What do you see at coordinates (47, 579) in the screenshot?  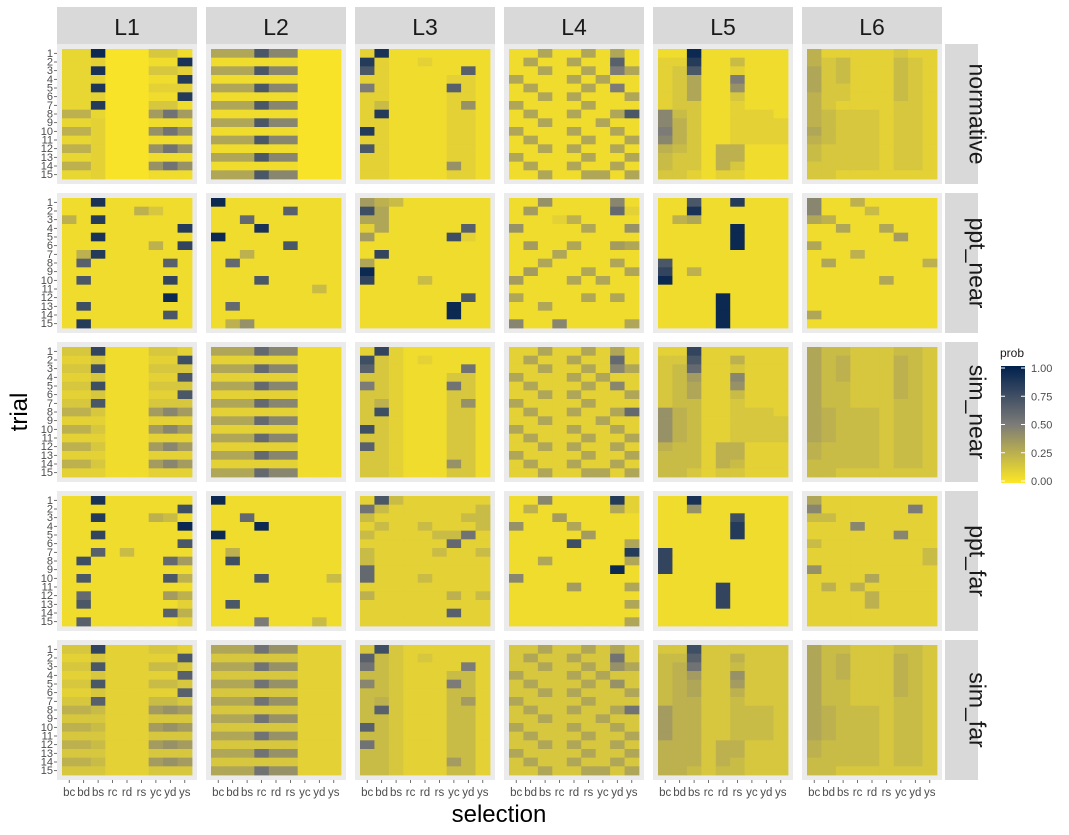 I see `y-tick-label: 10` at bounding box center [47, 579].